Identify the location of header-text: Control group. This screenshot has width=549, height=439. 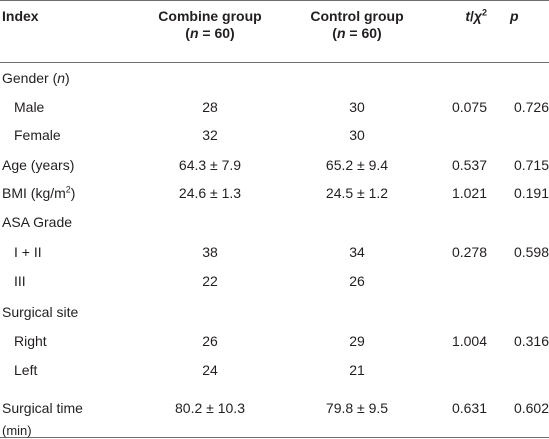
(357, 16).